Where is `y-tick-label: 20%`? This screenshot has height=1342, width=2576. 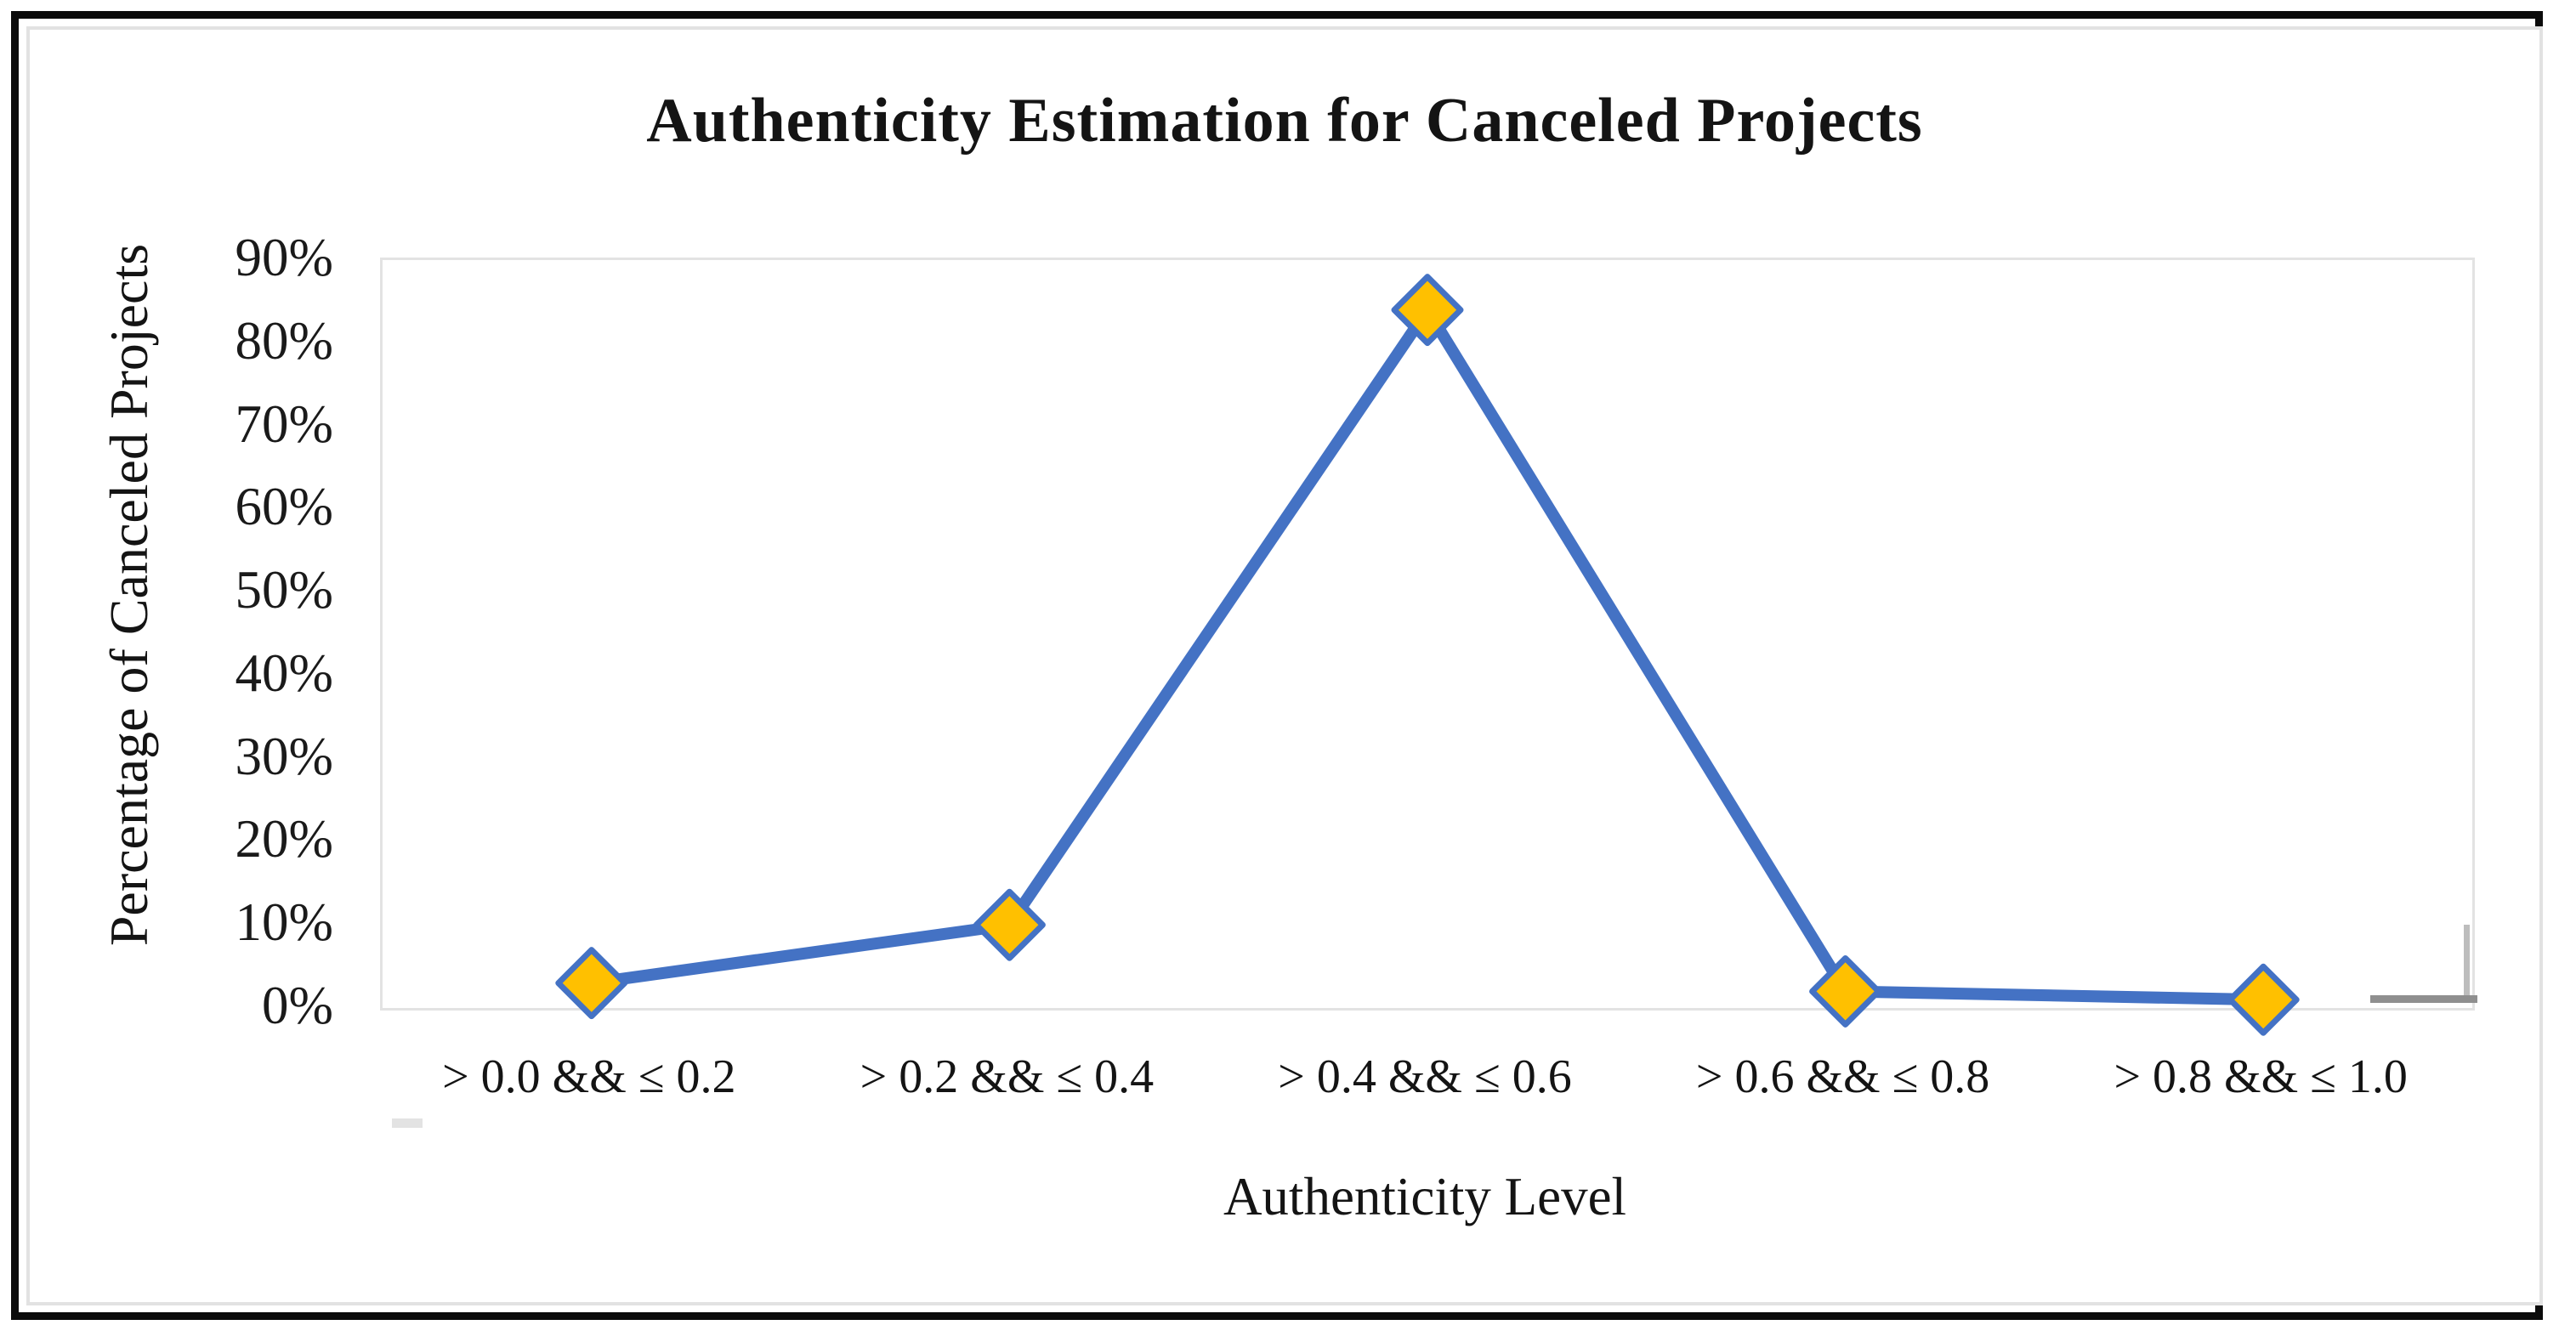 y-tick-label: 20% is located at coordinates (284, 839).